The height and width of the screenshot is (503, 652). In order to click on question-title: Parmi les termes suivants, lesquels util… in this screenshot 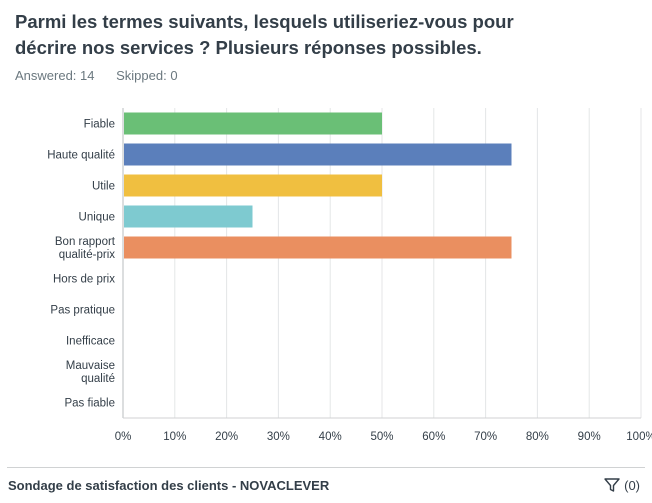, I will do `click(264, 34)`.